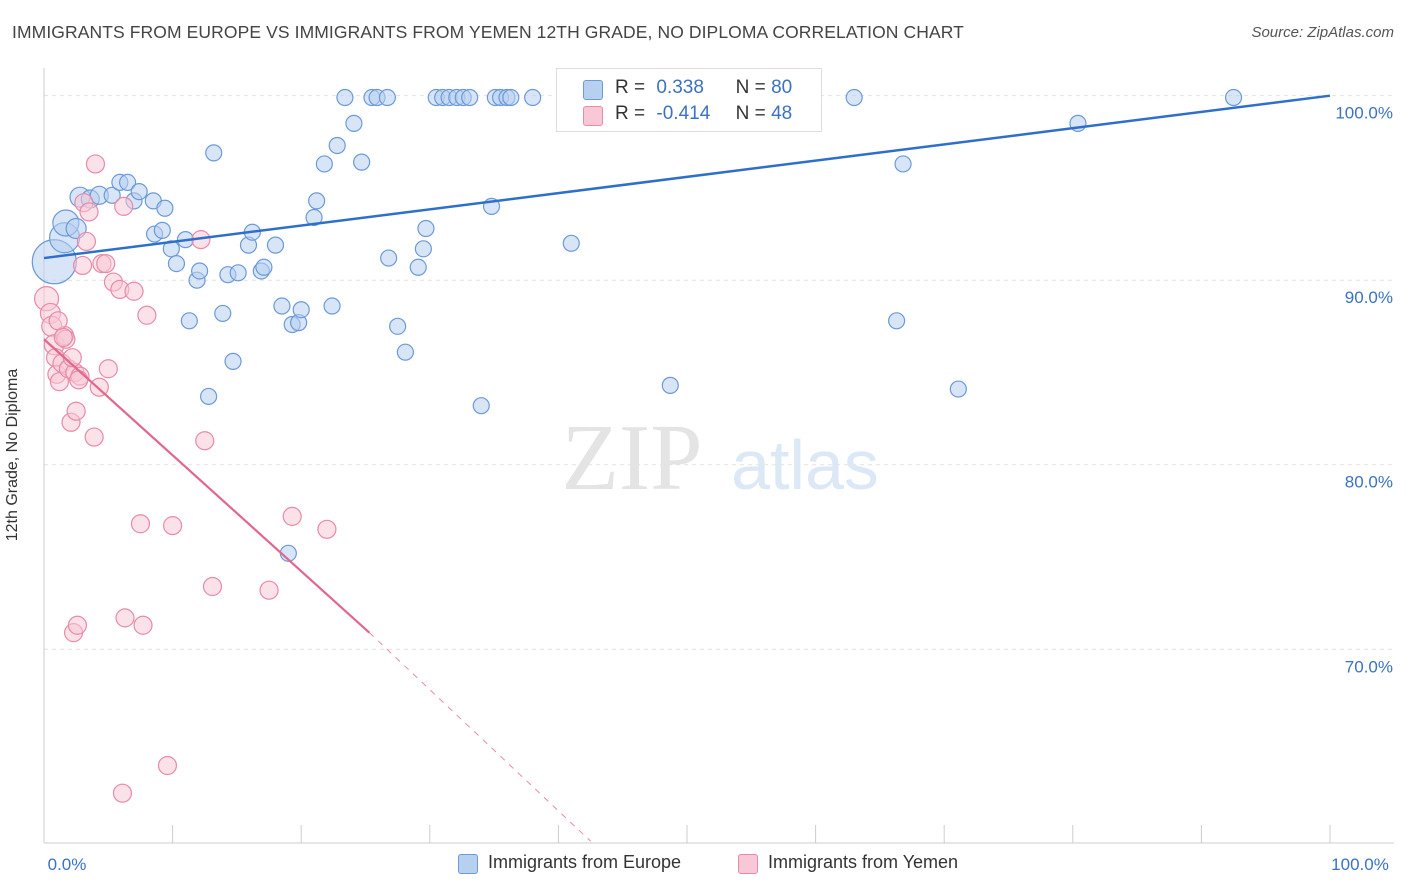 Image resolution: width=1406 pixels, height=892 pixels. I want to click on bottom-legend-yemen: Immigrants from Yemen, so click(868, 864).